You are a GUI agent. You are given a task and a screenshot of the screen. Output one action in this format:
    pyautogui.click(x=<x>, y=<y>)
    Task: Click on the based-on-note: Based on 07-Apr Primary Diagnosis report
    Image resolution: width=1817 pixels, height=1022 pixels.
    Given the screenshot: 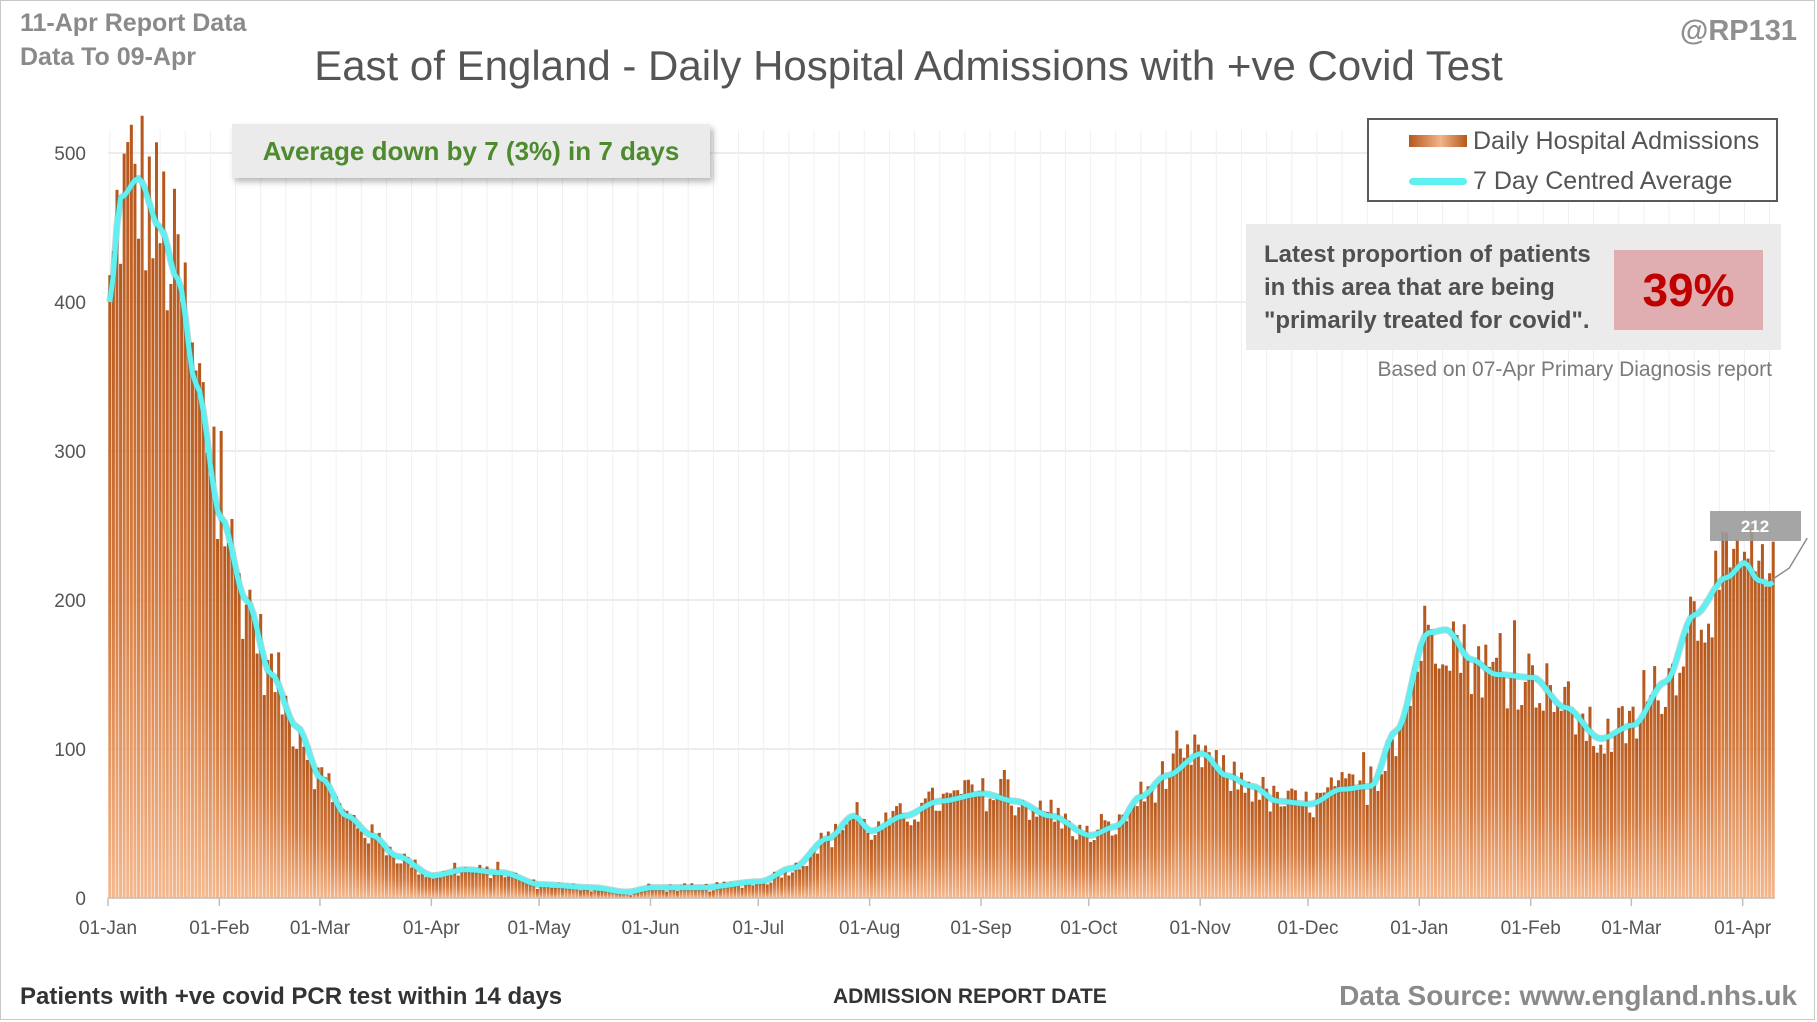 What is the action you would take?
    pyautogui.click(x=1574, y=369)
    